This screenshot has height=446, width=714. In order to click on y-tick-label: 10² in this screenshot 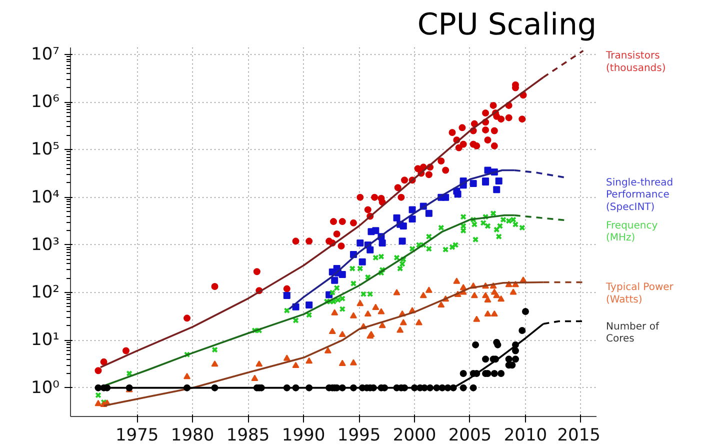, I will do `click(45, 292)`.